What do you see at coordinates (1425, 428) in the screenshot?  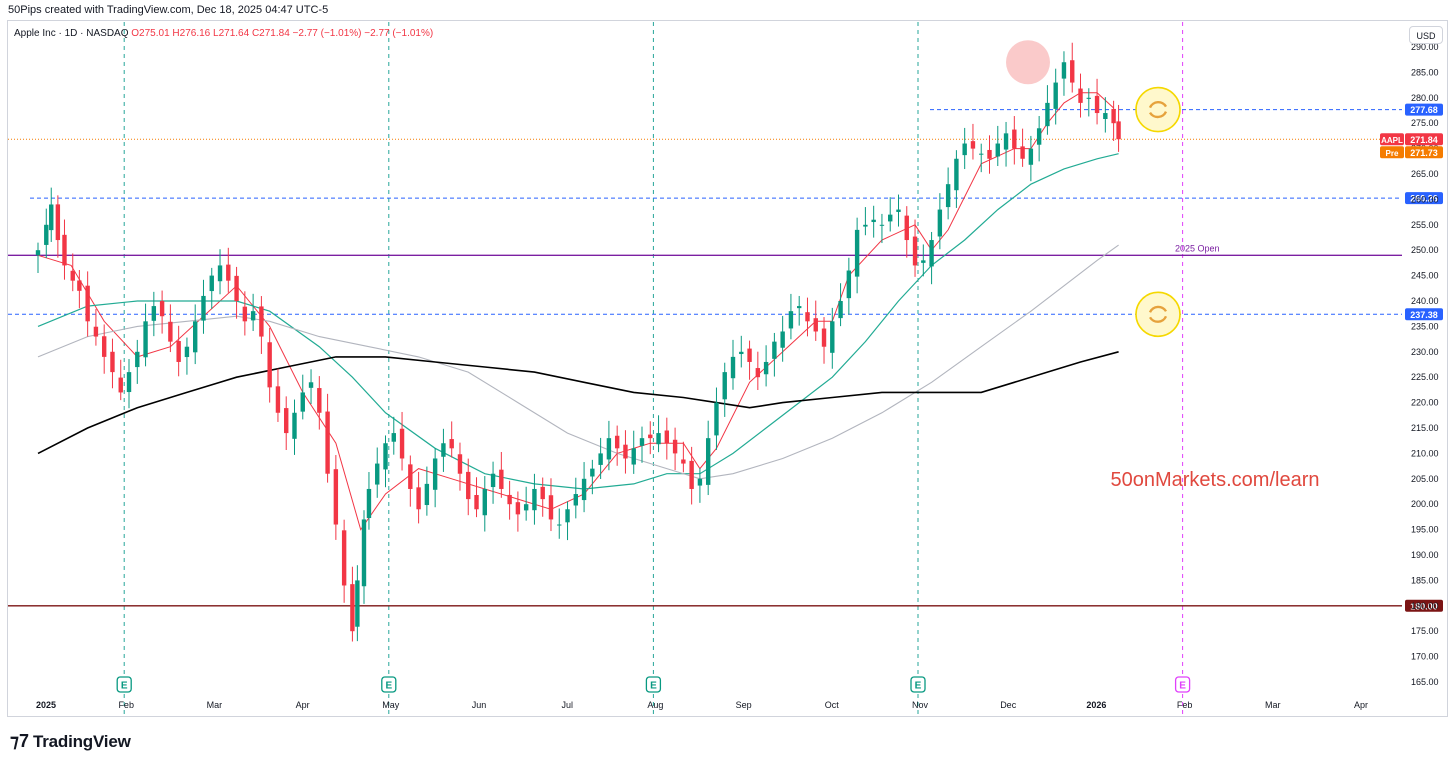 I see `y-tick-label: 215.00` at bounding box center [1425, 428].